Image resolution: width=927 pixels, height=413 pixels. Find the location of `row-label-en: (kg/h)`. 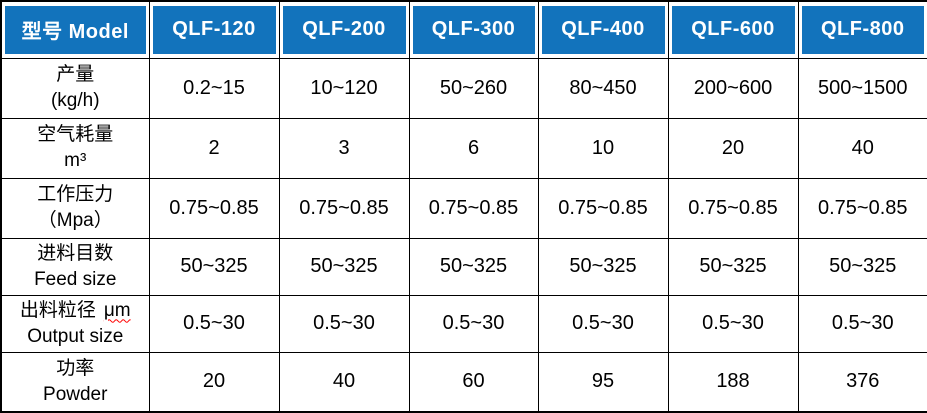

row-label-en: (kg/h) is located at coordinates (75, 100).